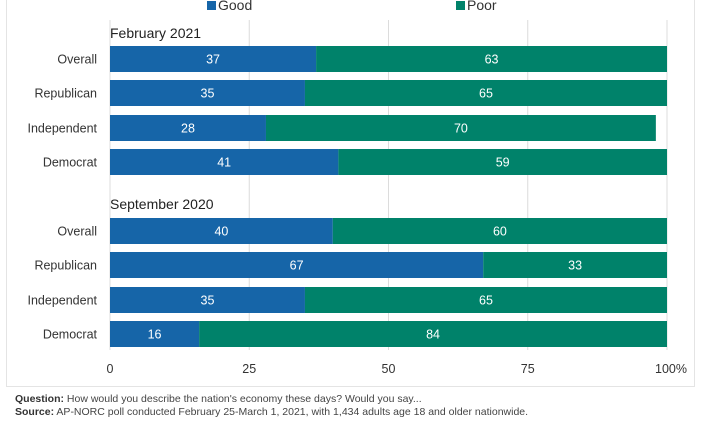 The width and height of the screenshot is (701, 426). What do you see at coordinates (460, 5) in the screenshot?
I see `legend-swatch-poor` at bounding box center [460, 5].